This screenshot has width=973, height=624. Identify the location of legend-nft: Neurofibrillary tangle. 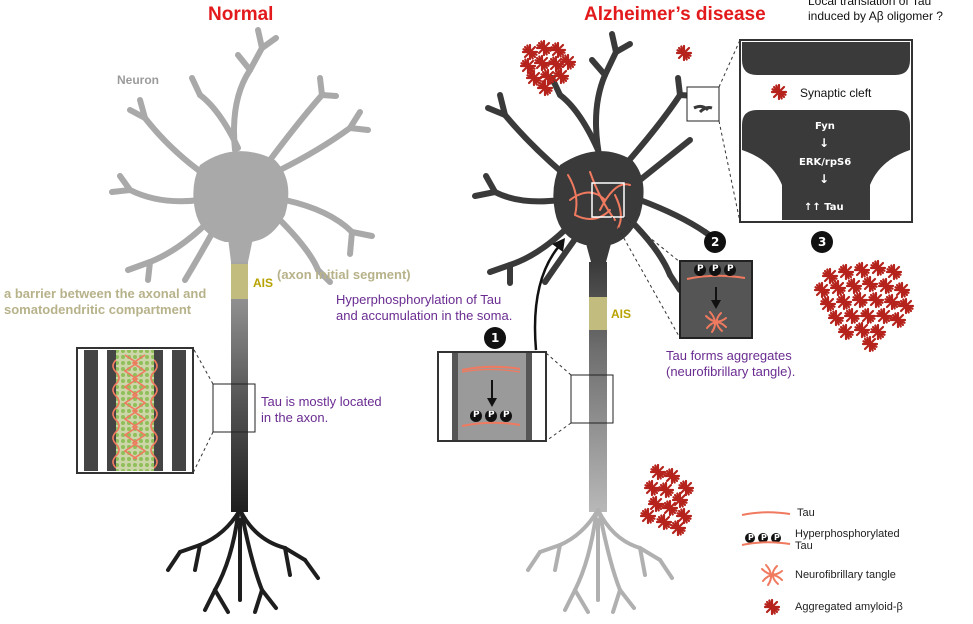
(845, 575).